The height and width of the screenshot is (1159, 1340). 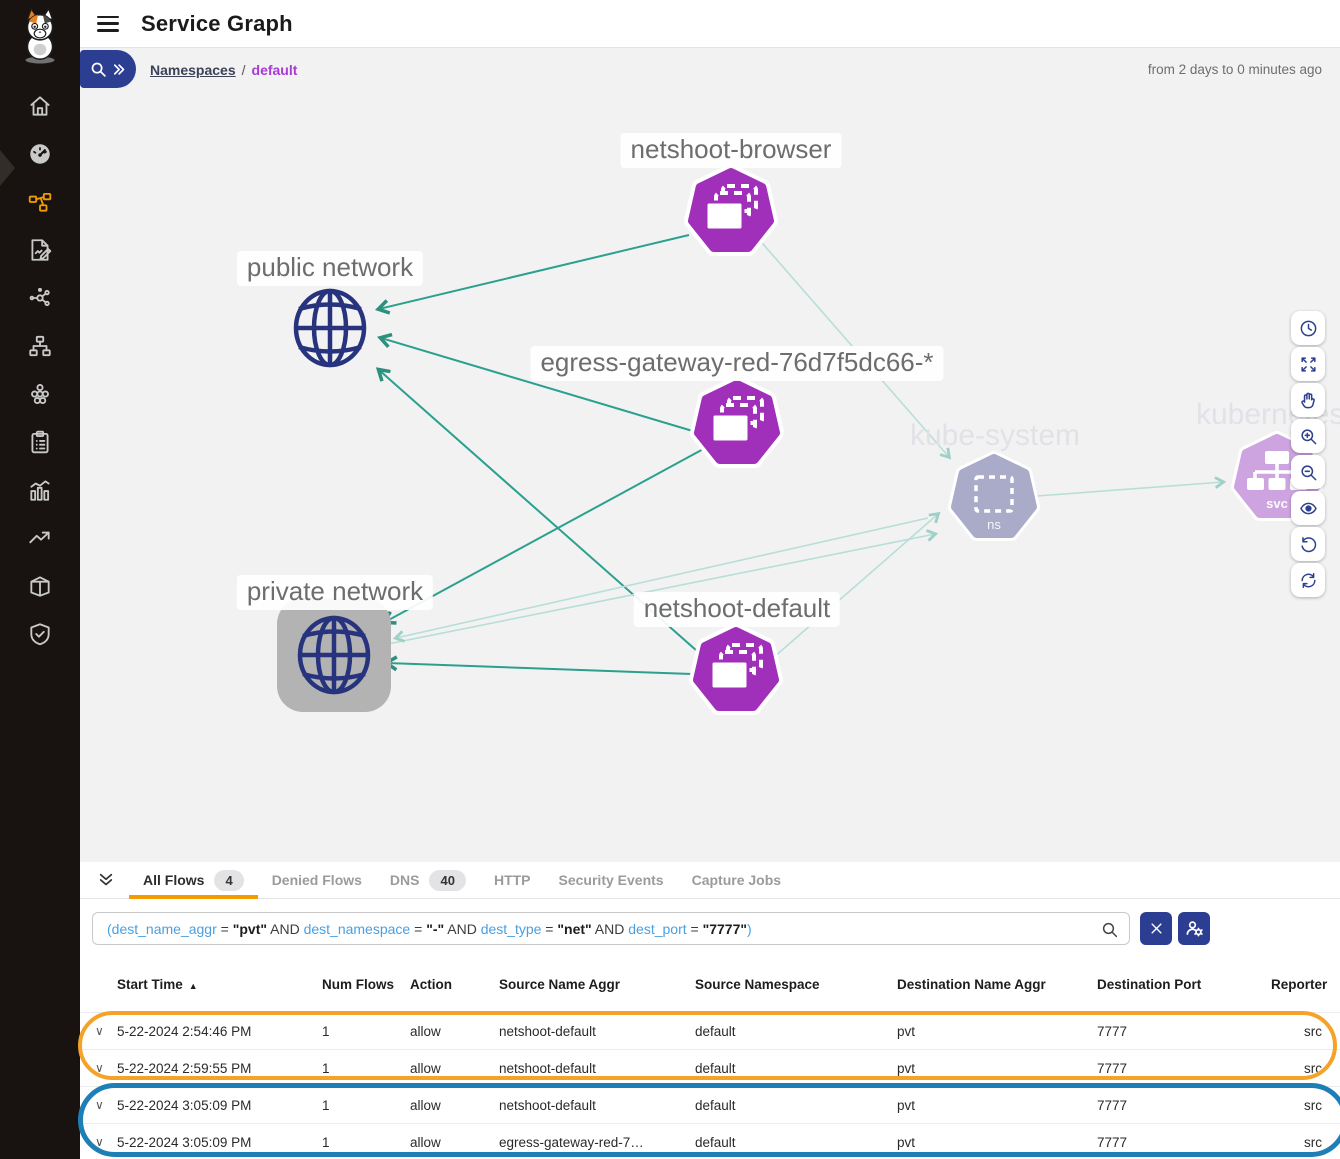 What do you see at coordinates (994, 524) in the screenshot?
I see `svg-text: ns` at bounding box center [994, 524].